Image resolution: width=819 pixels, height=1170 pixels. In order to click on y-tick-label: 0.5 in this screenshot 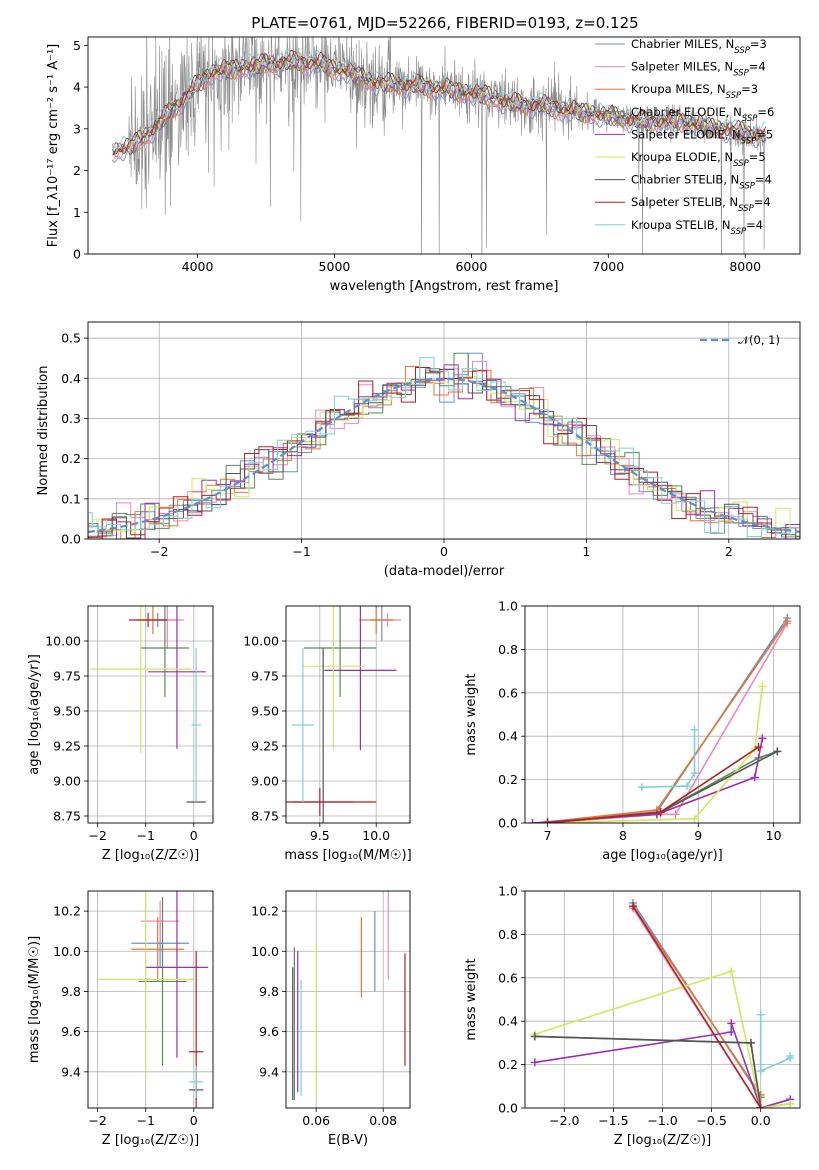, I will do `click(71, 338)`.